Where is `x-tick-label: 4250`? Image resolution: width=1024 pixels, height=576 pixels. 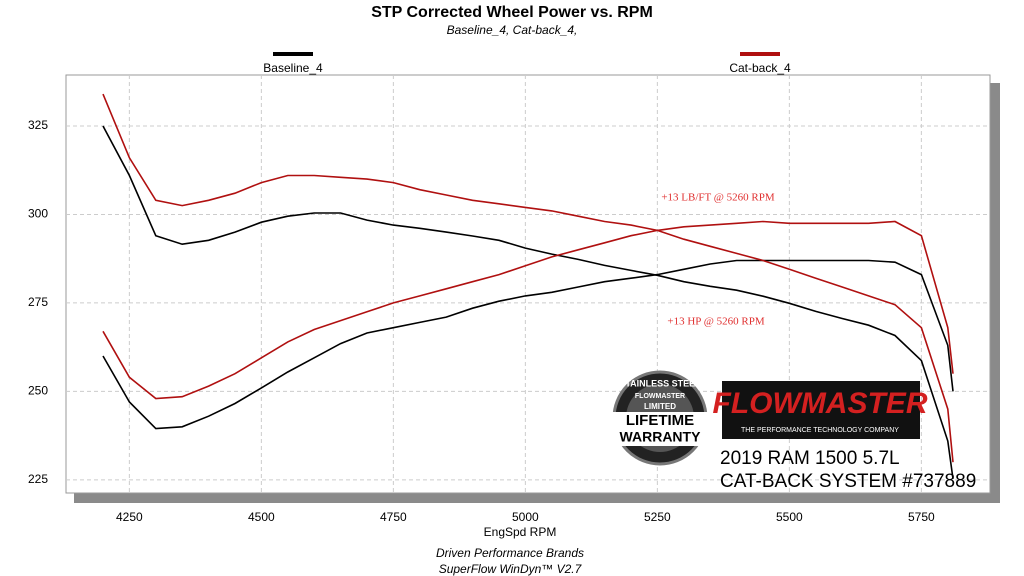 x-tick-label: 4250 is located at coordinates (129, 517).